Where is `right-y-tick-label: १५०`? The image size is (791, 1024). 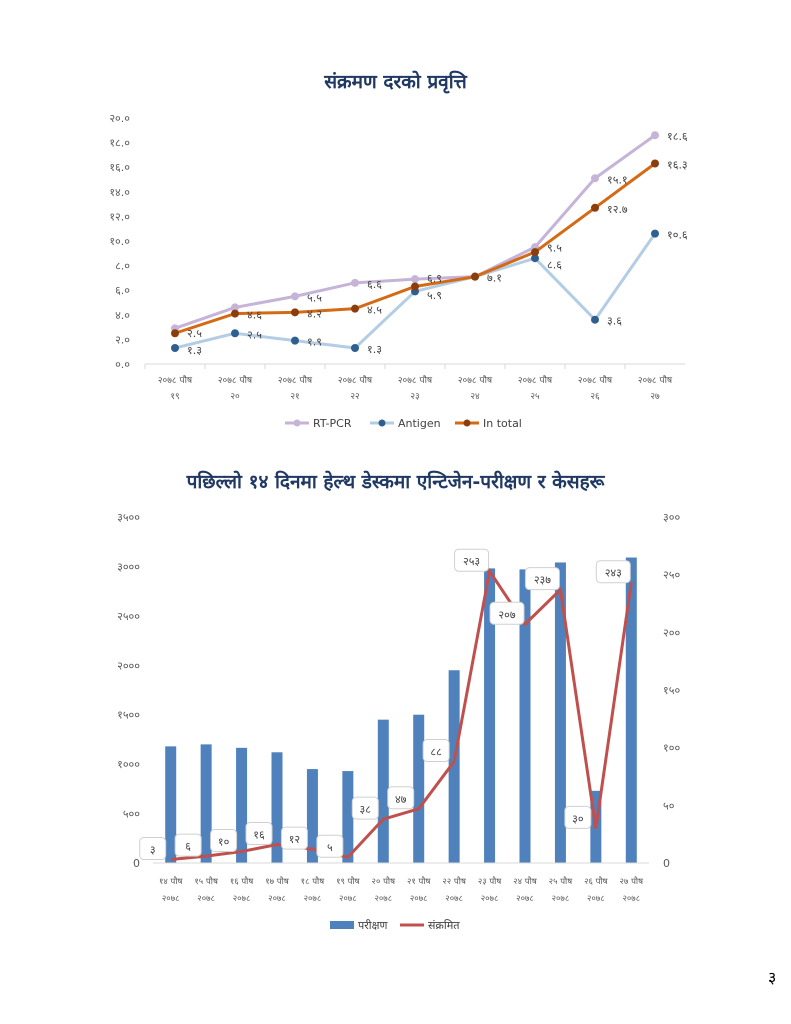 right-y-tick-label: १५० is located at coordinates (671, 690).